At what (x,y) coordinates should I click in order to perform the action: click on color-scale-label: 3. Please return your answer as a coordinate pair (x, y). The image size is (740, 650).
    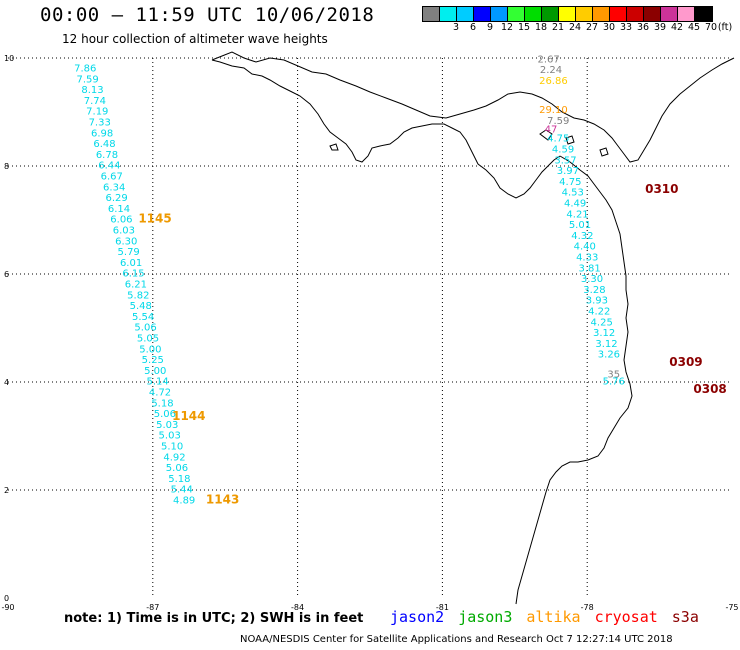
    Looking at the image, I should click on (456, 27).